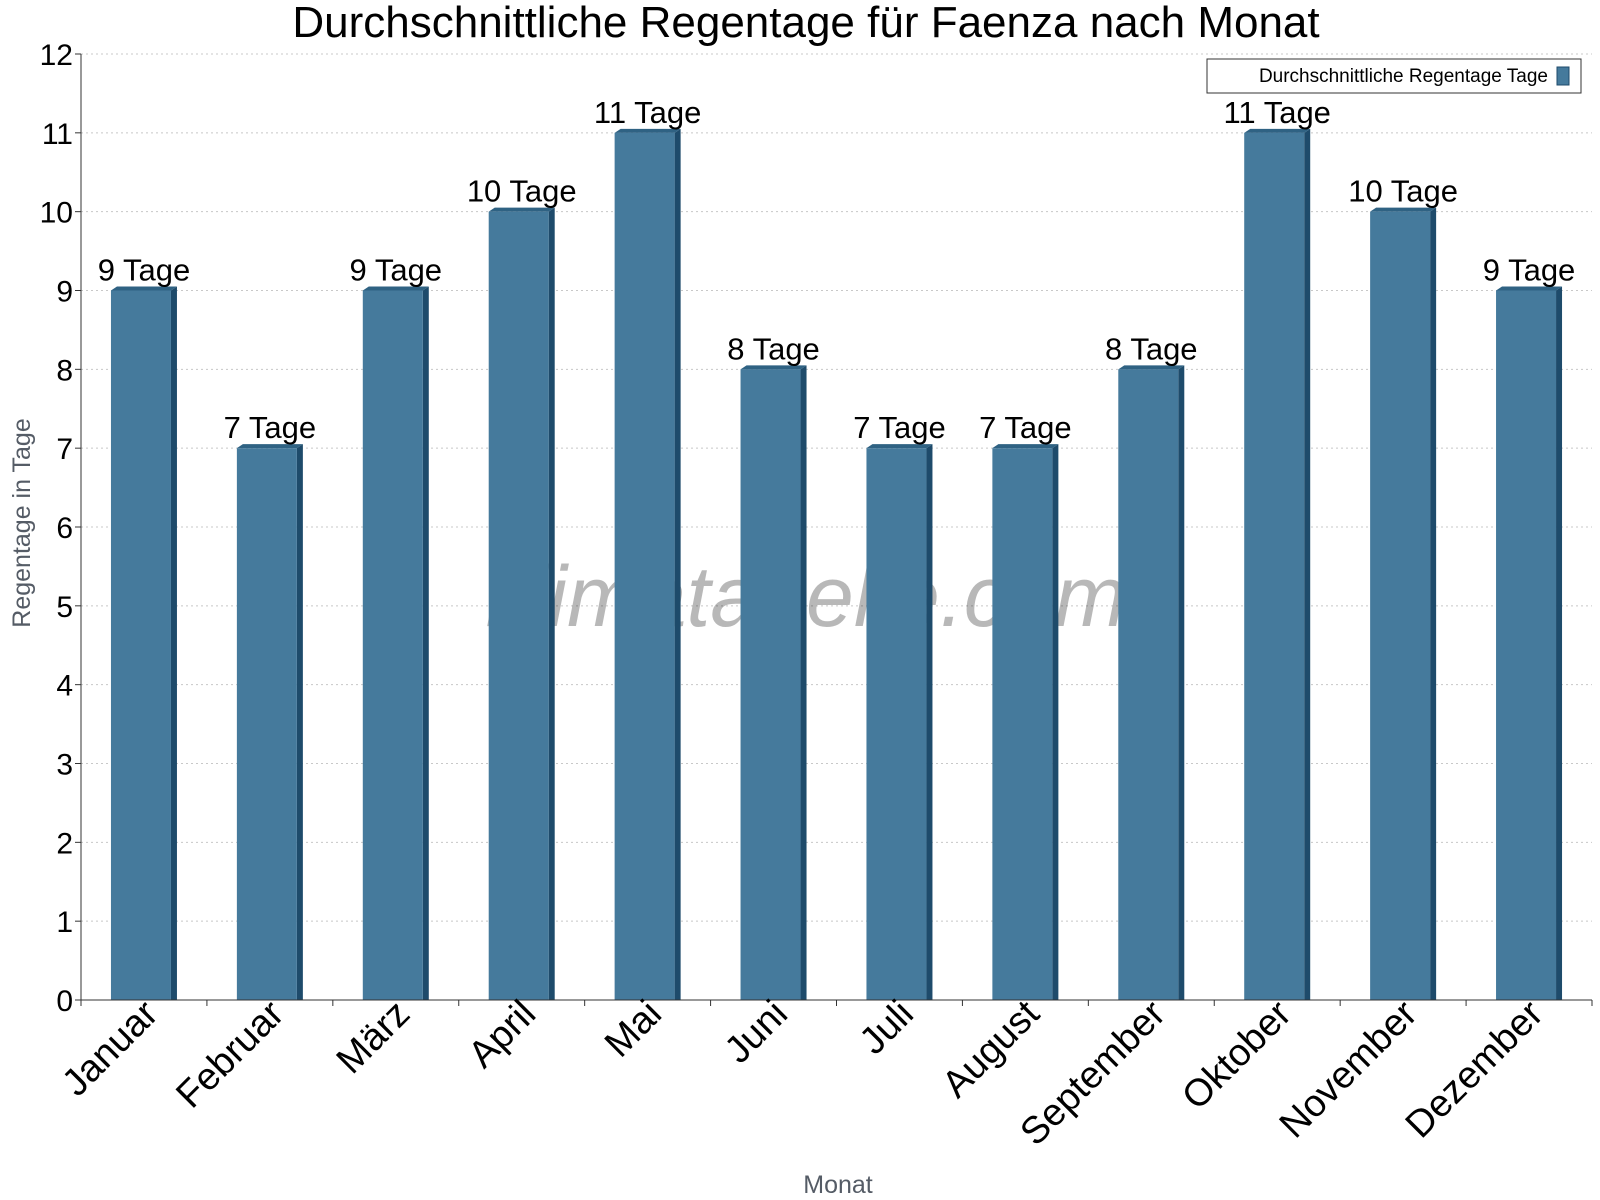 The width and height of the screenshot is (1600, 1200). Describe the element at coordinates (64, 528) in the screenshot. I see `y-tick-label: 6` at that location.